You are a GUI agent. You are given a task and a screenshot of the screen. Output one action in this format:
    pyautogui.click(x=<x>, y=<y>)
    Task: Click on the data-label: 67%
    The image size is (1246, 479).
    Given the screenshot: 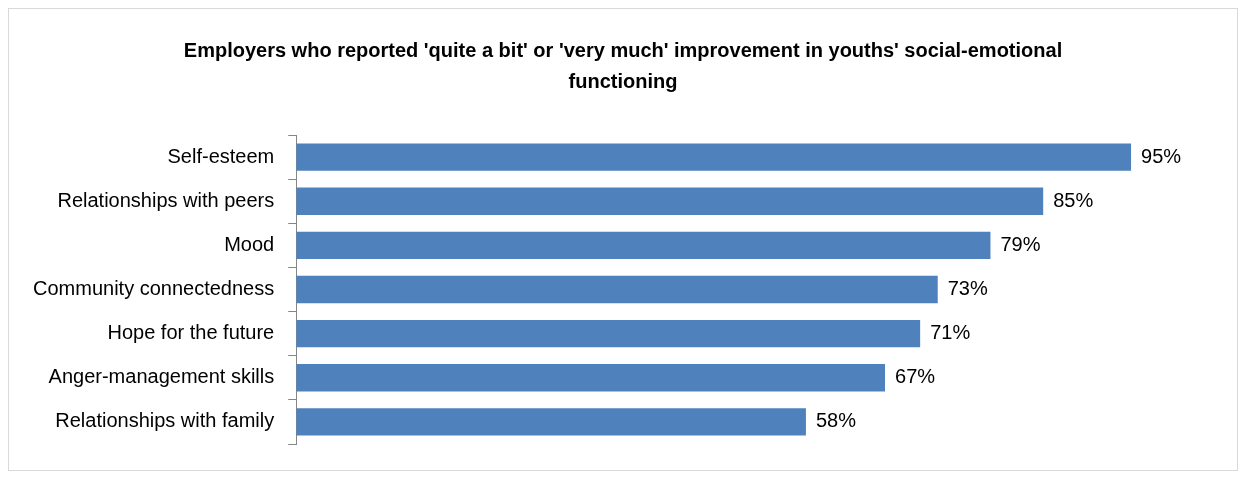 What is the action you would take?
    pyautogui.click(x=915, y=376)
    